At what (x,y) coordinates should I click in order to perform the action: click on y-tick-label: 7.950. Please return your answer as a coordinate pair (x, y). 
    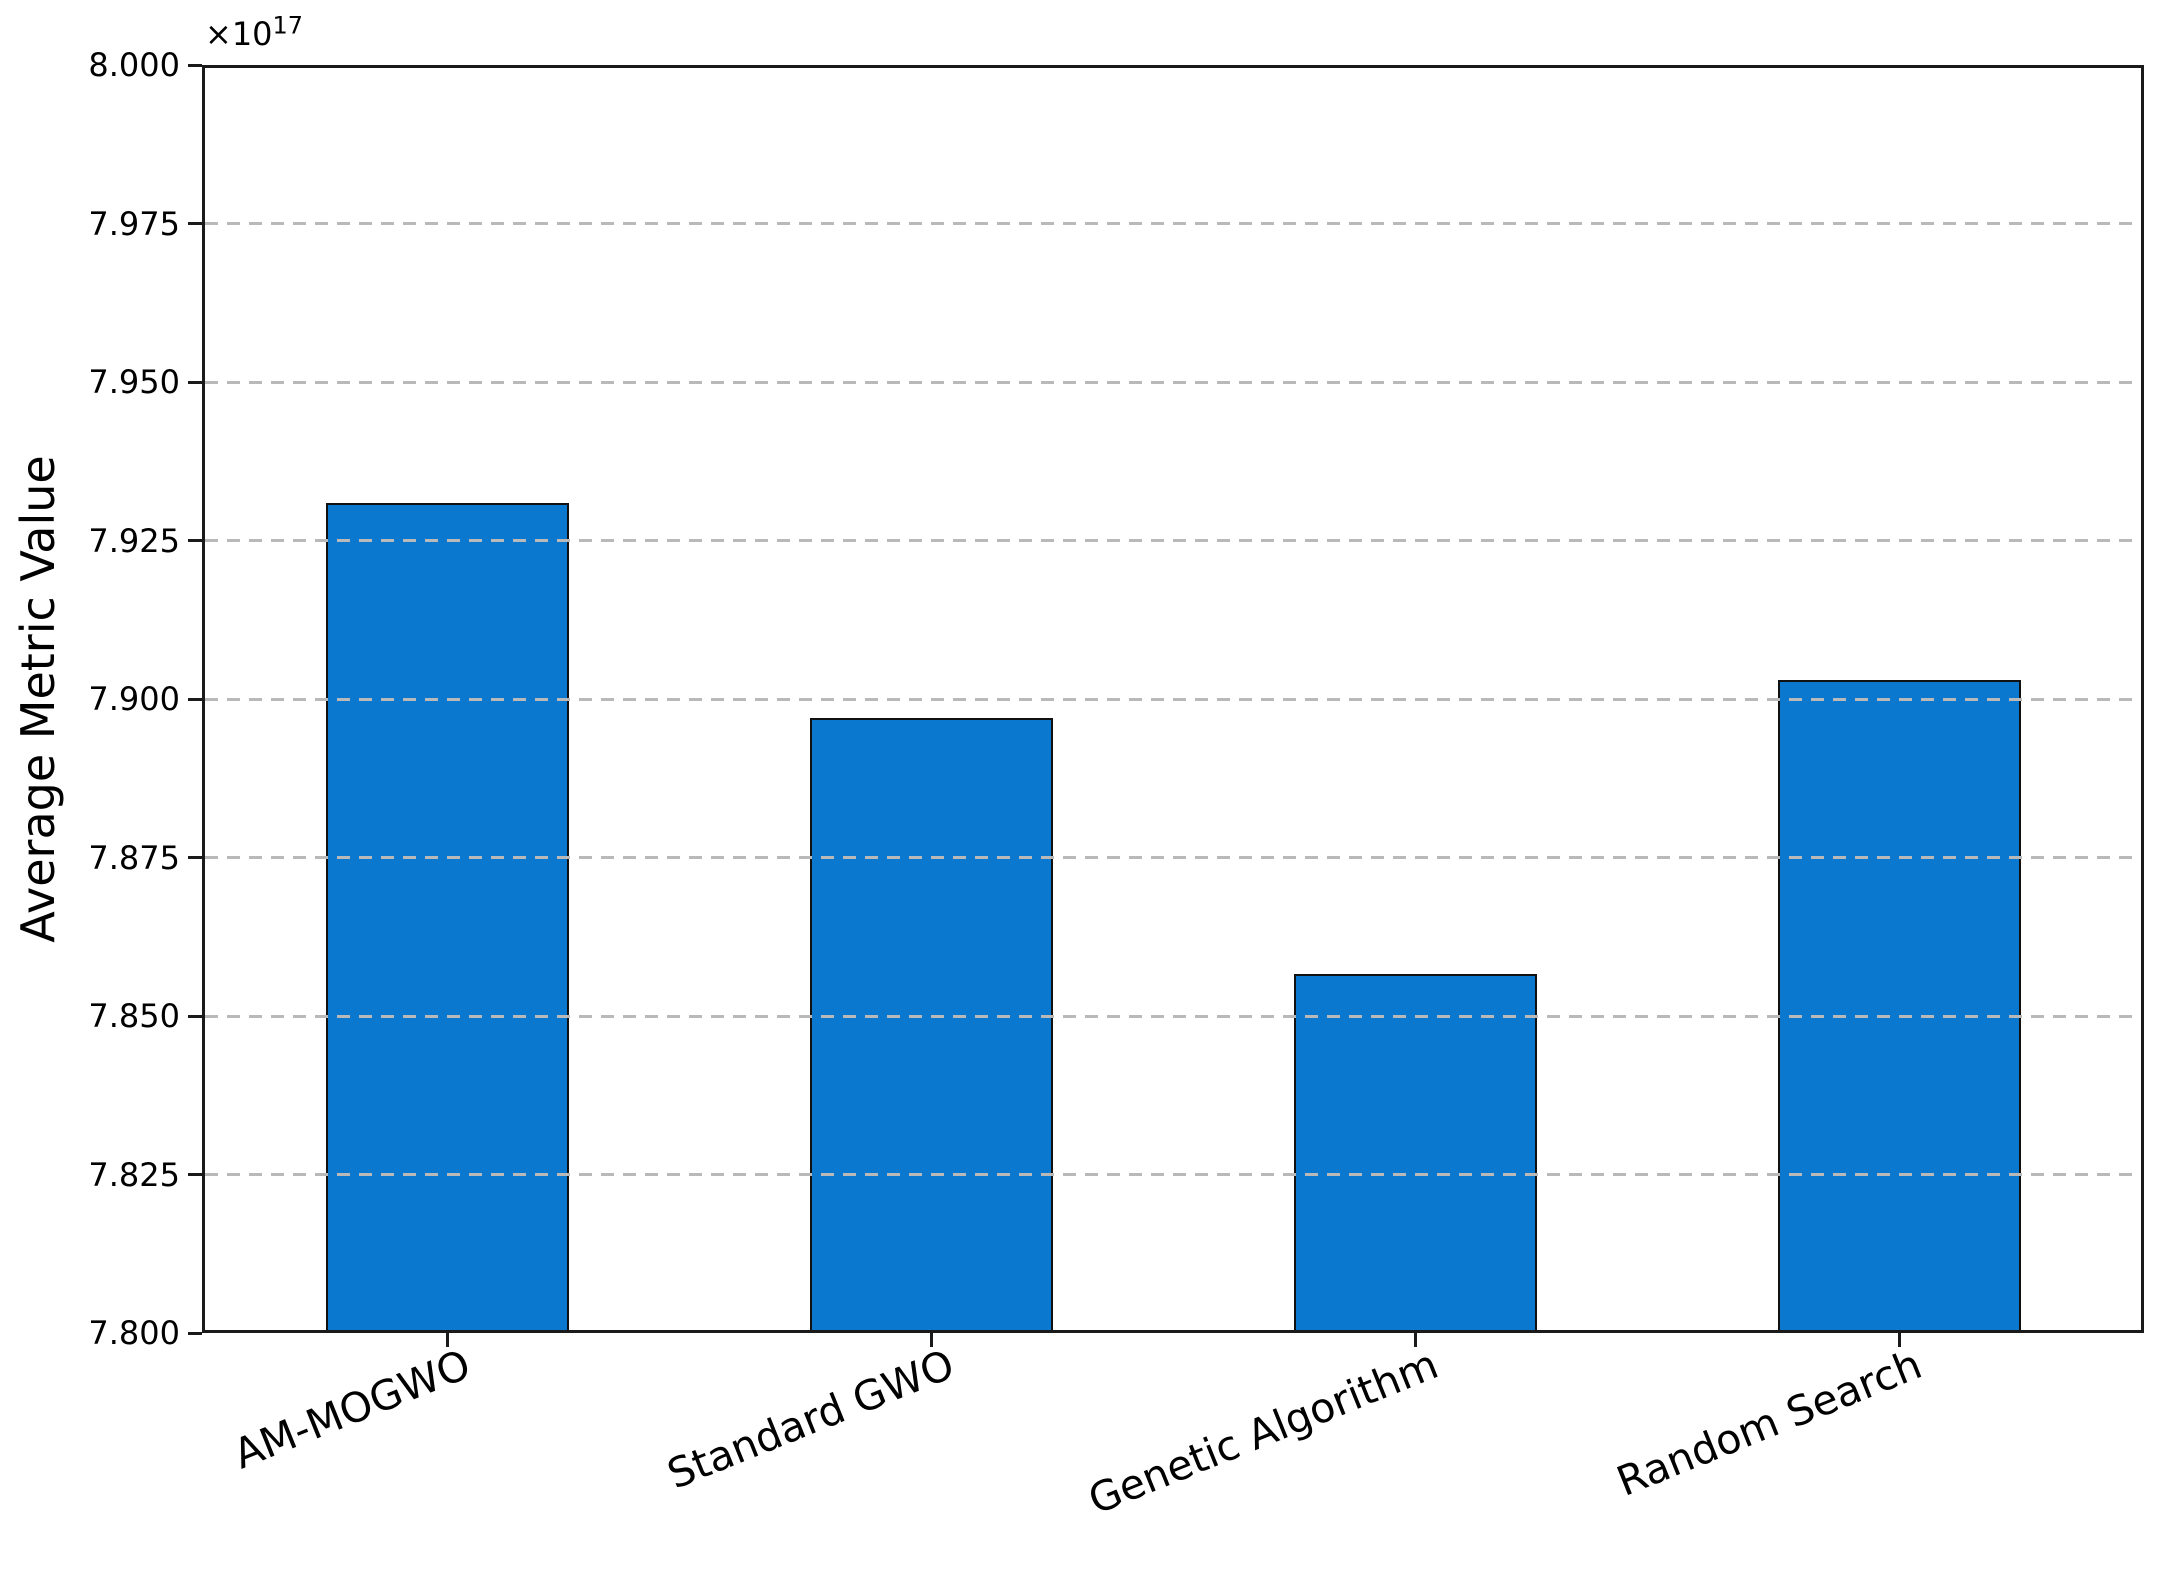
    Looking at the image, I should click on (134, 382).